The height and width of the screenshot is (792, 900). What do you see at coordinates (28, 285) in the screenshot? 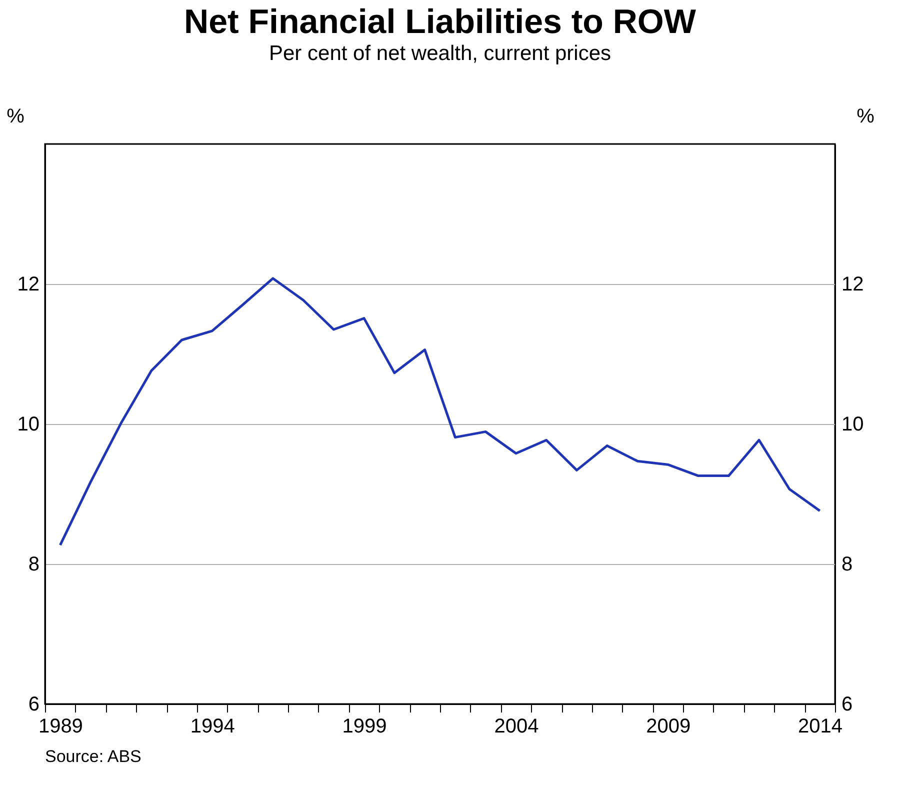
I see `y-tick-label: 12` at bounding box center [28, 285].